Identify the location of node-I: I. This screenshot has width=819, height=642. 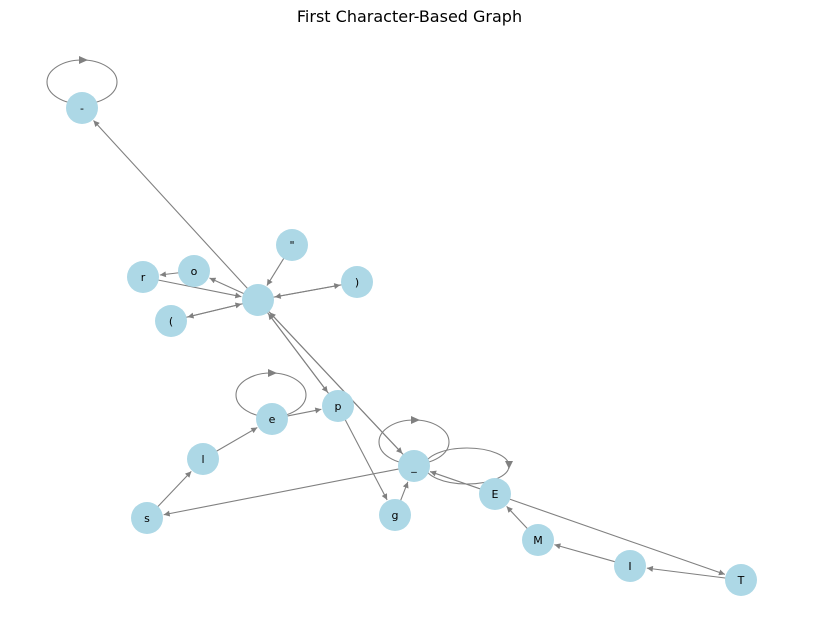
(630, 566).